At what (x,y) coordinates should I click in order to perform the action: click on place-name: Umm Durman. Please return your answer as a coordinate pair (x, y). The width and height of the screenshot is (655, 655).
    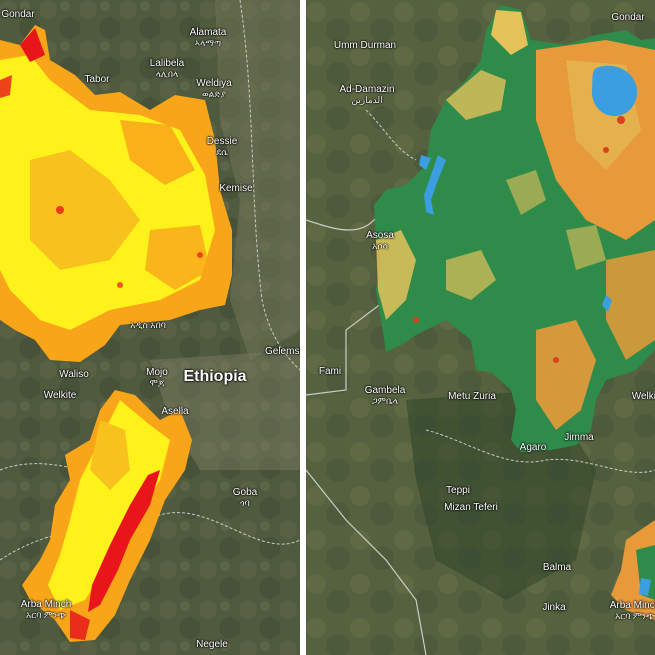
    Looking at the image, I should click on (365, 45).